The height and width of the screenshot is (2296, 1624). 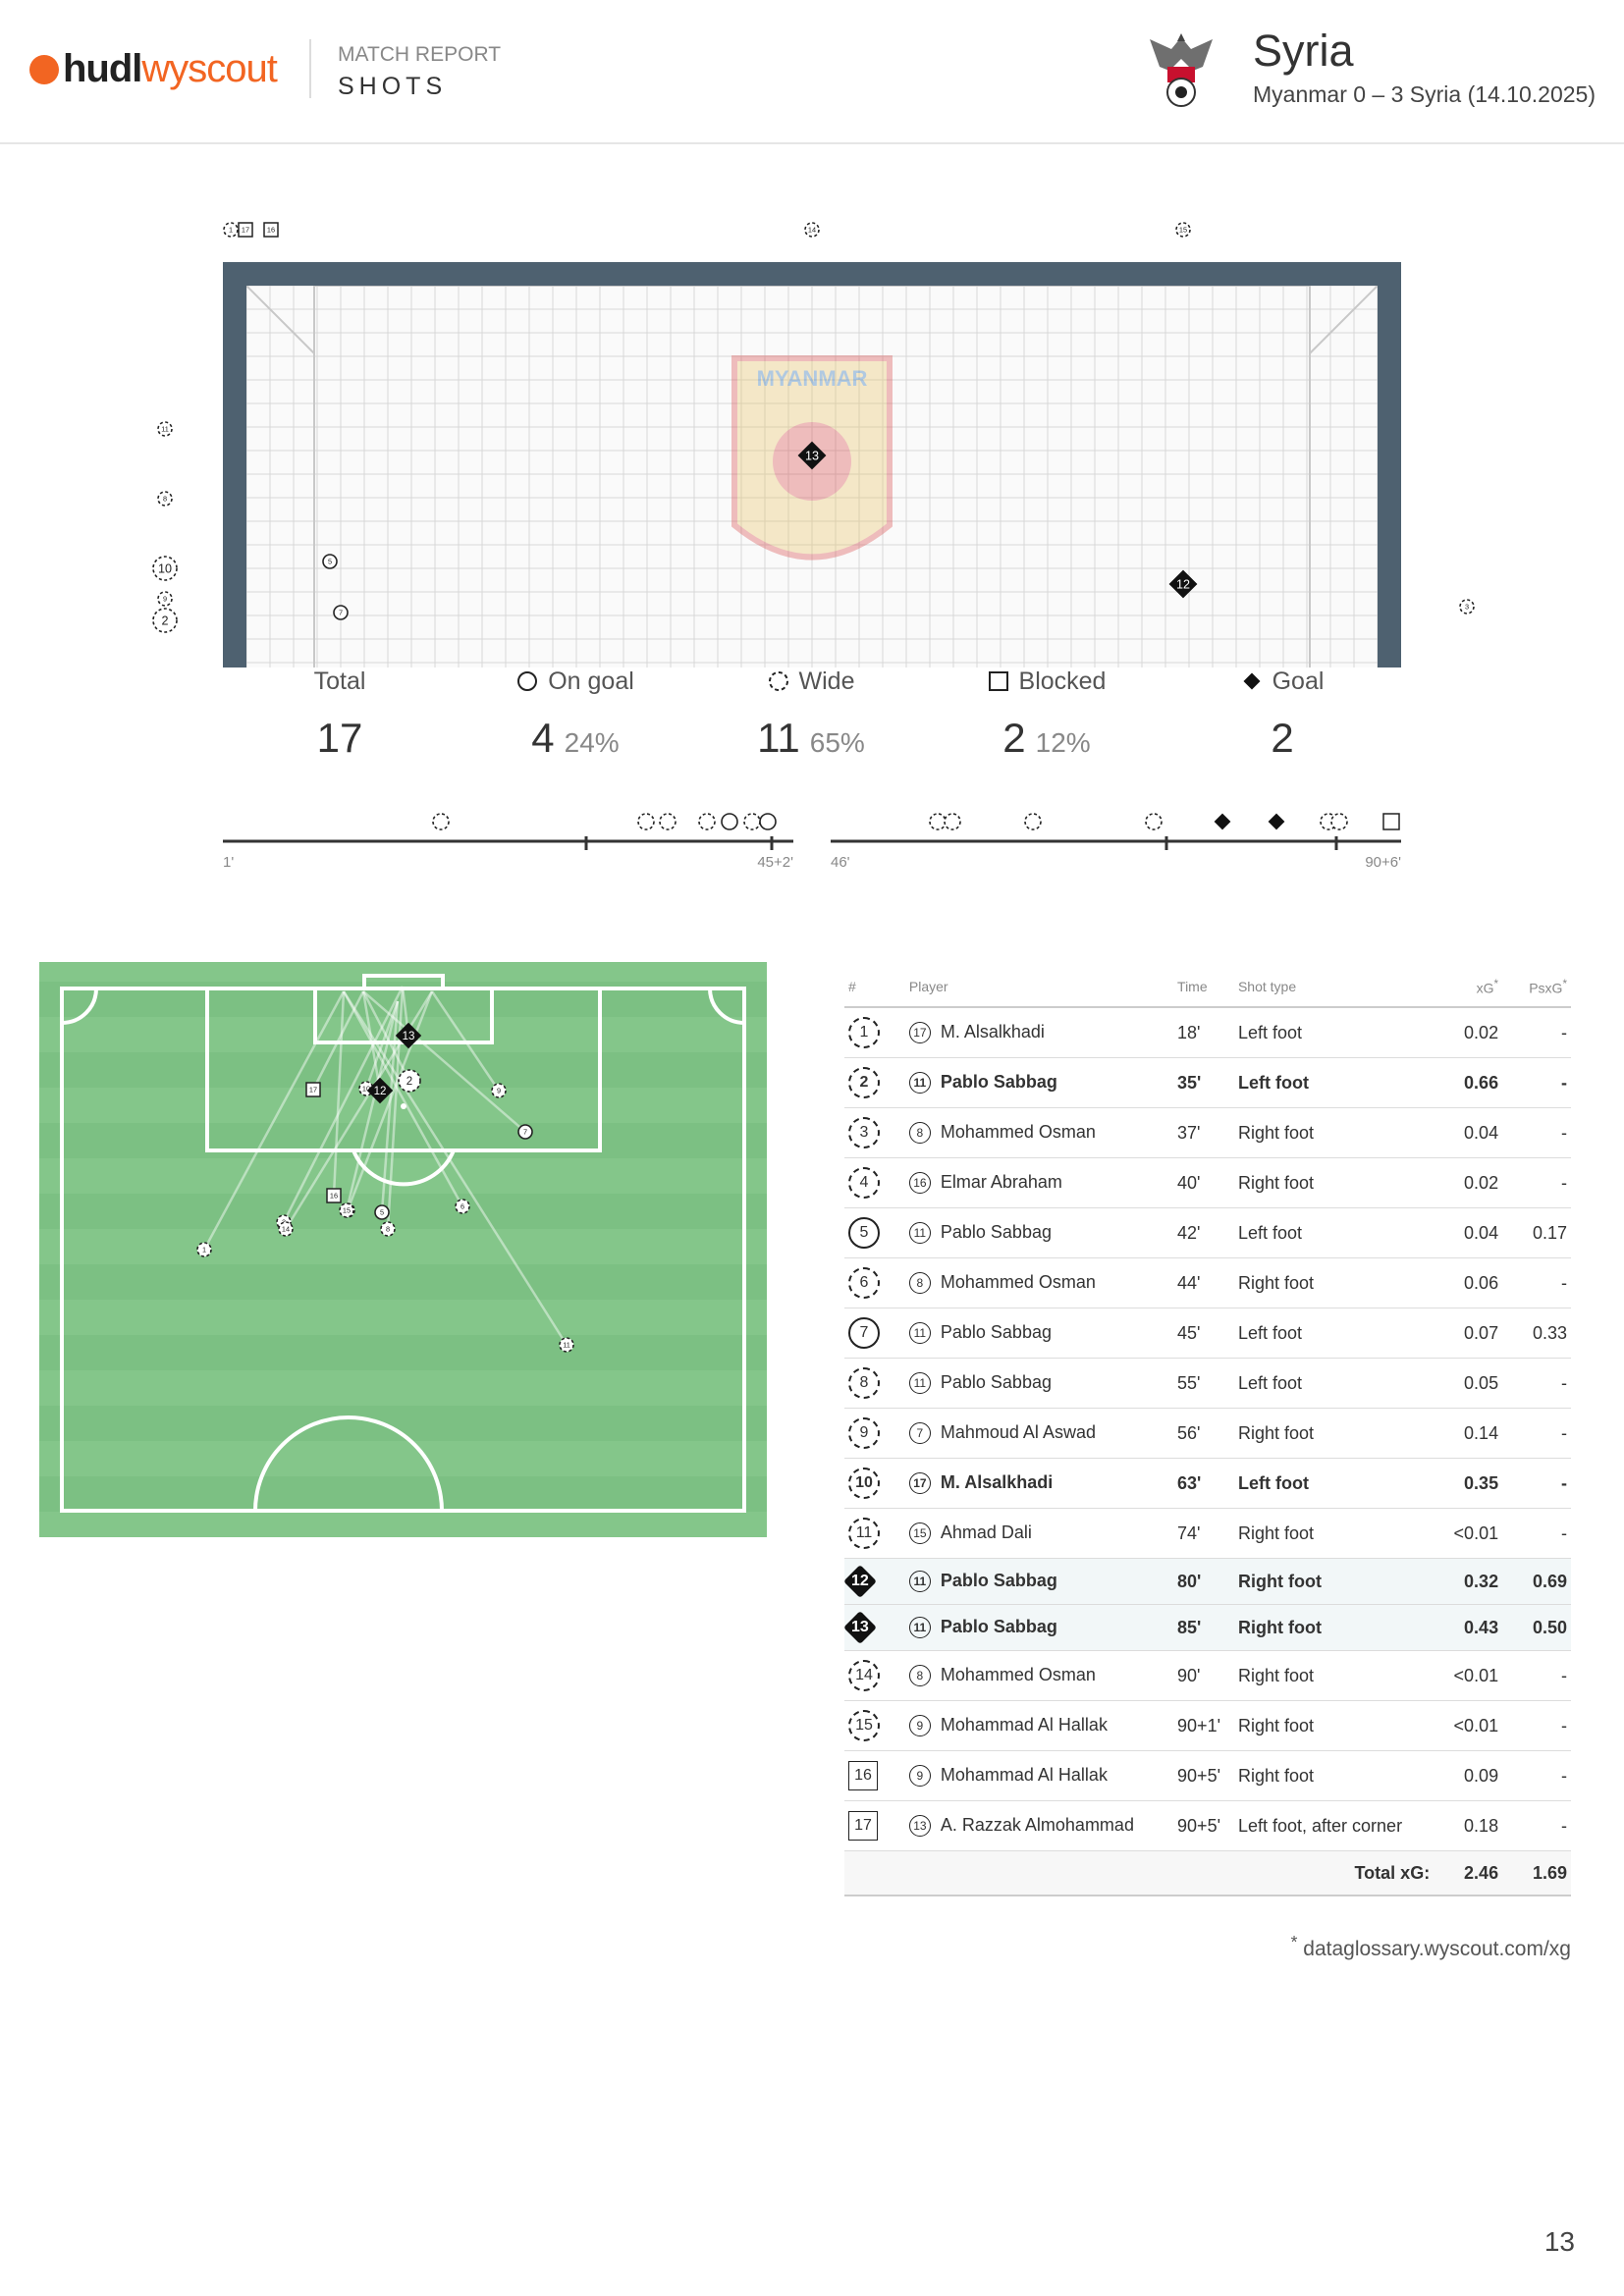 I want to click on time-cell: 40', so click(x=1203, y=1182).